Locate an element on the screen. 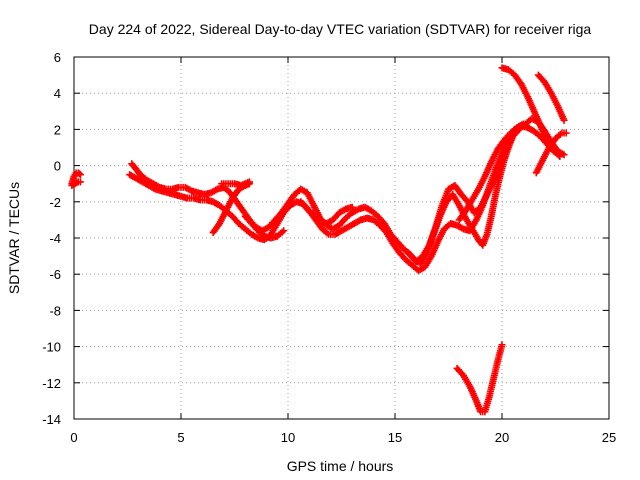 The height and width of the screenshot is (480, 640). x-tick-label: 20 is located at coordinates (502, 437).